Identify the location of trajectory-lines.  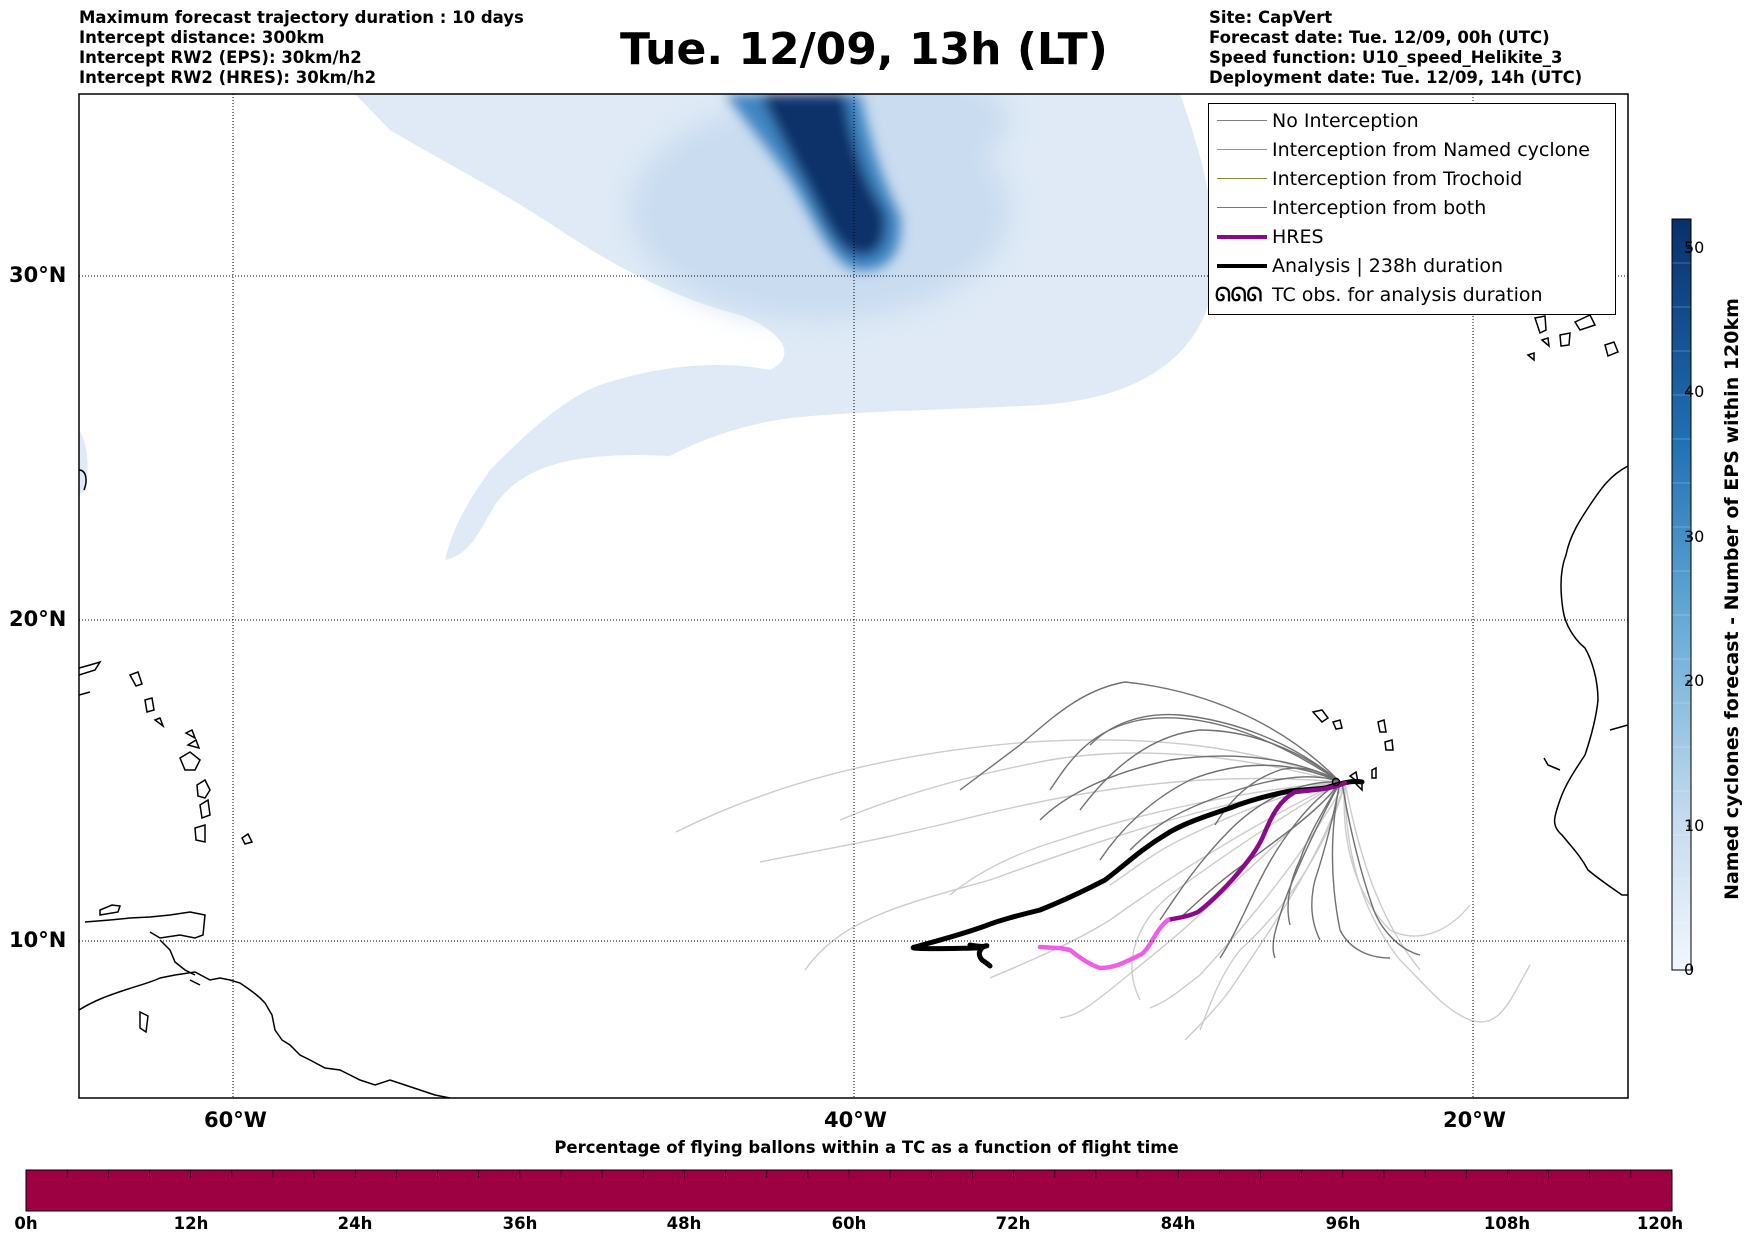
(1103, 861).